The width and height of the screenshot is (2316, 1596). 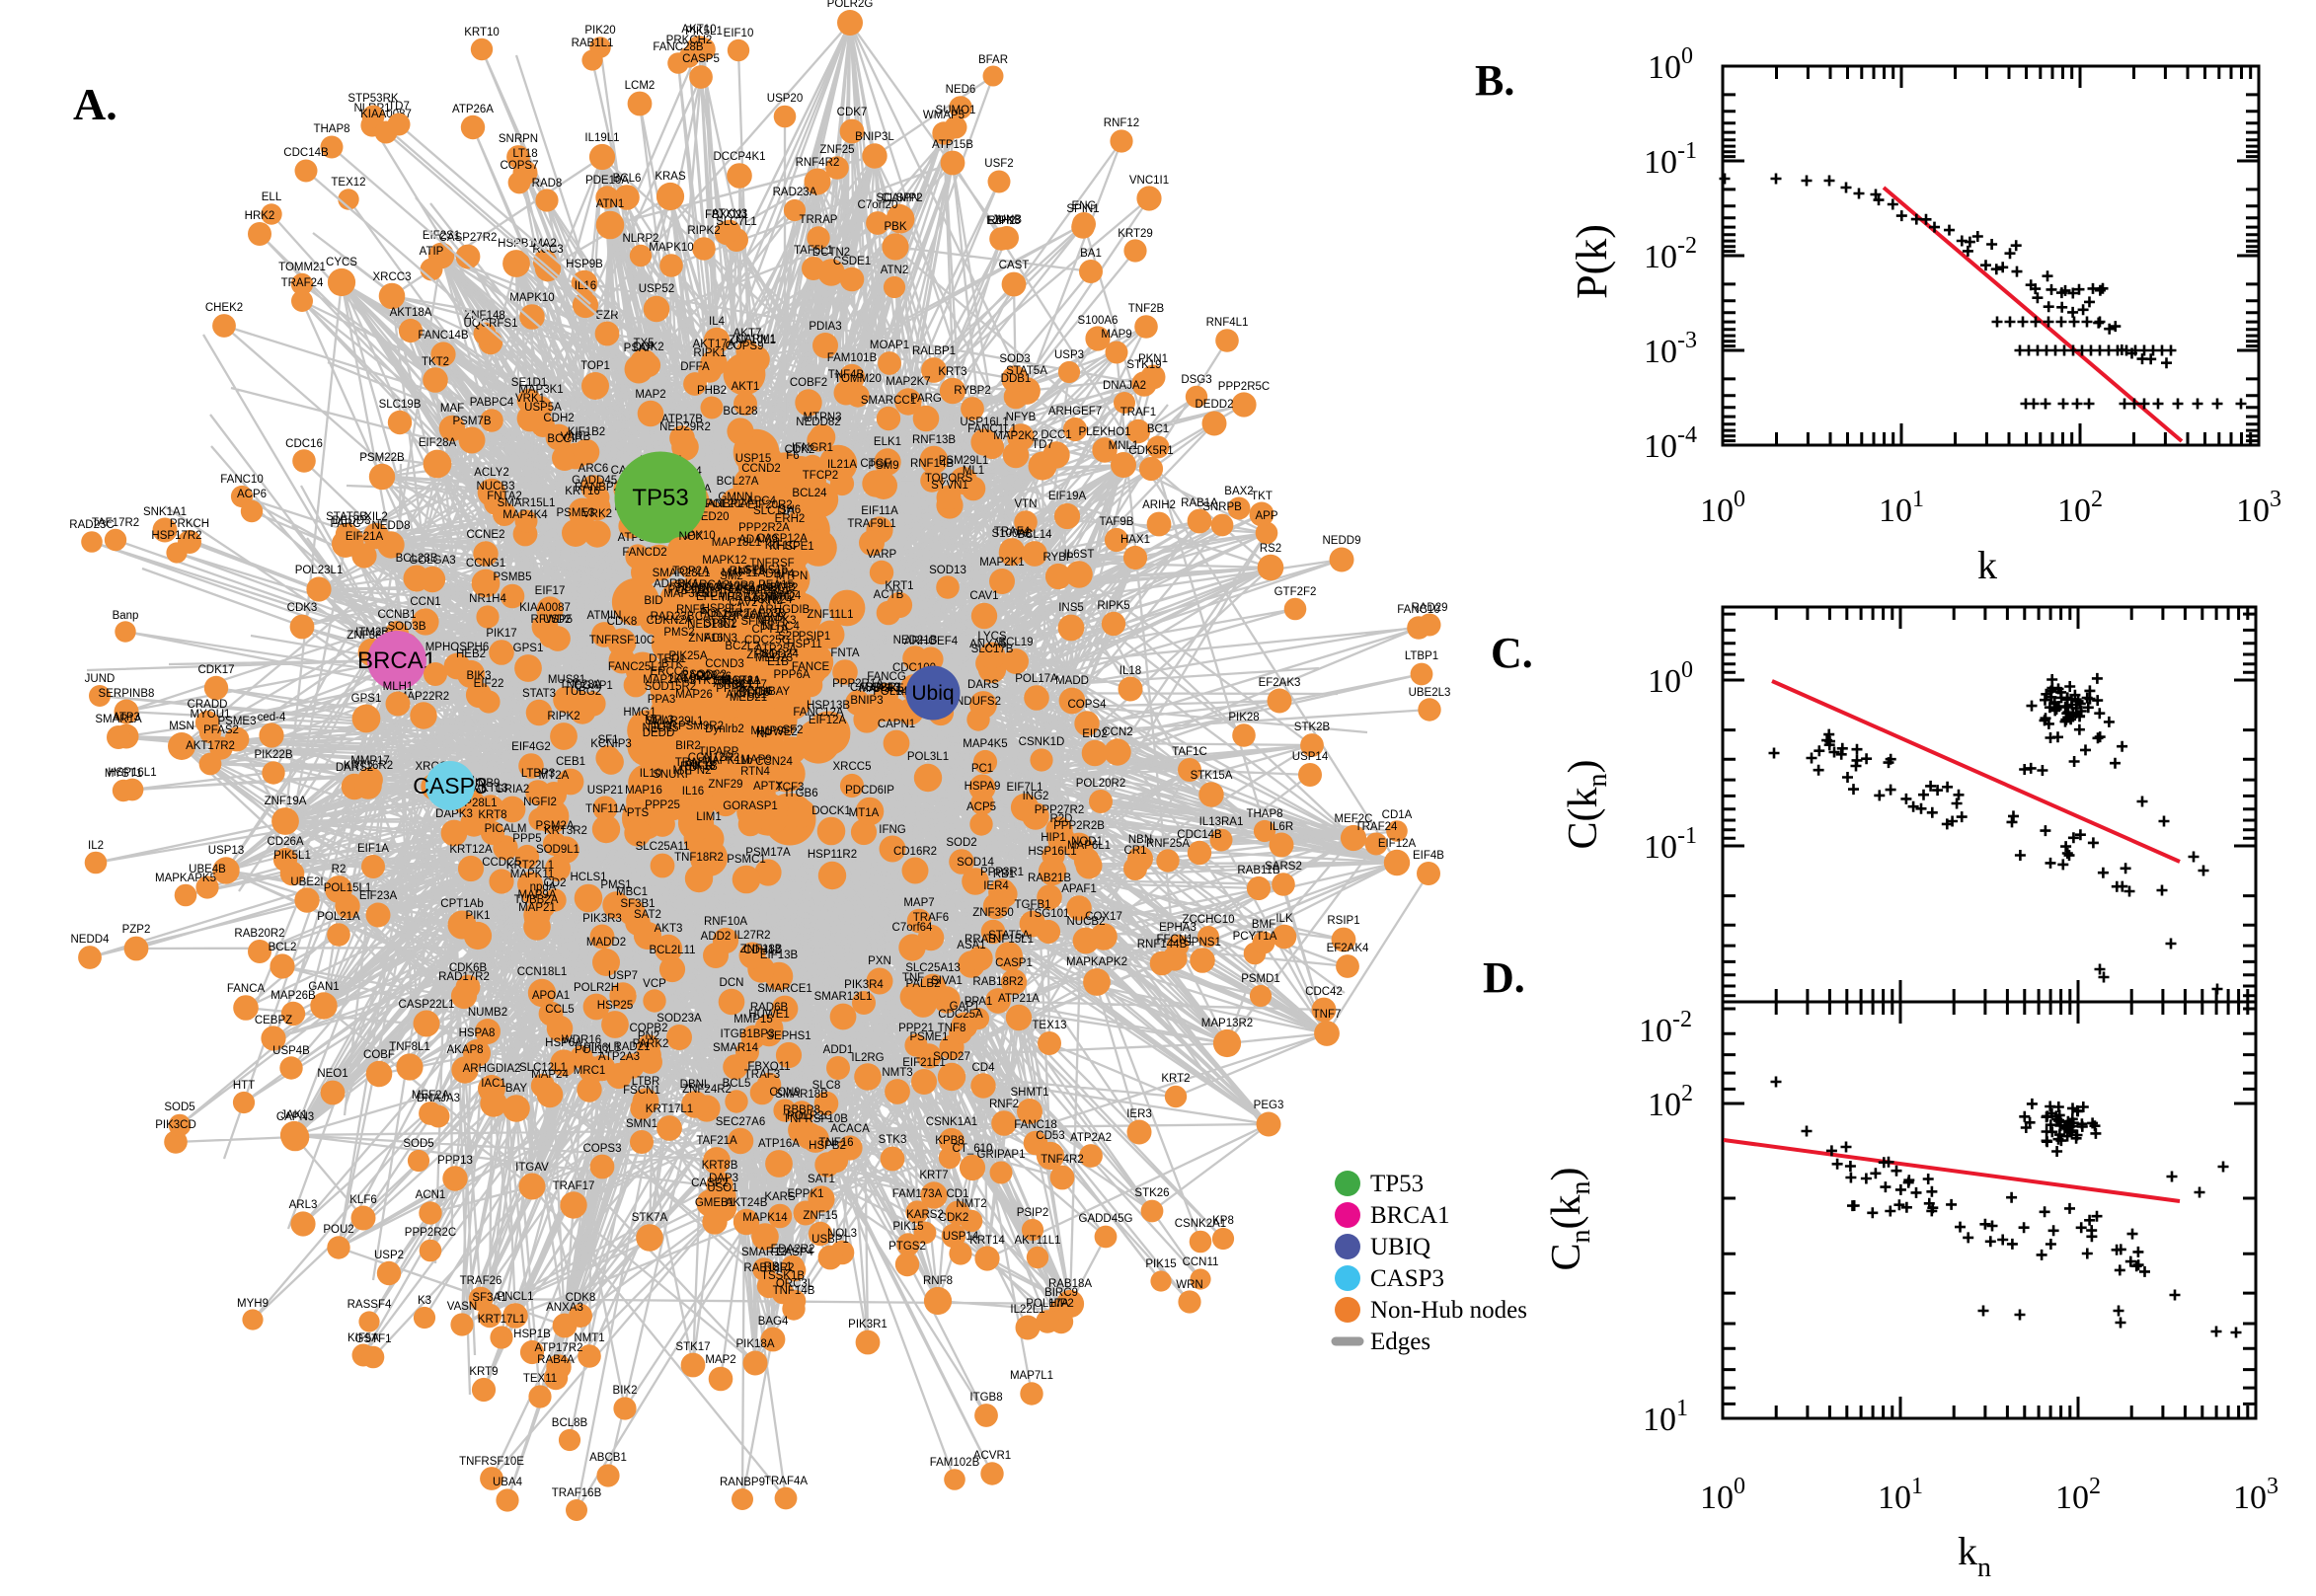 What do you see at coordinates (716, 937) in the screenshot?
I see `svg-text: ADD2` at bounding box center [716, 937].